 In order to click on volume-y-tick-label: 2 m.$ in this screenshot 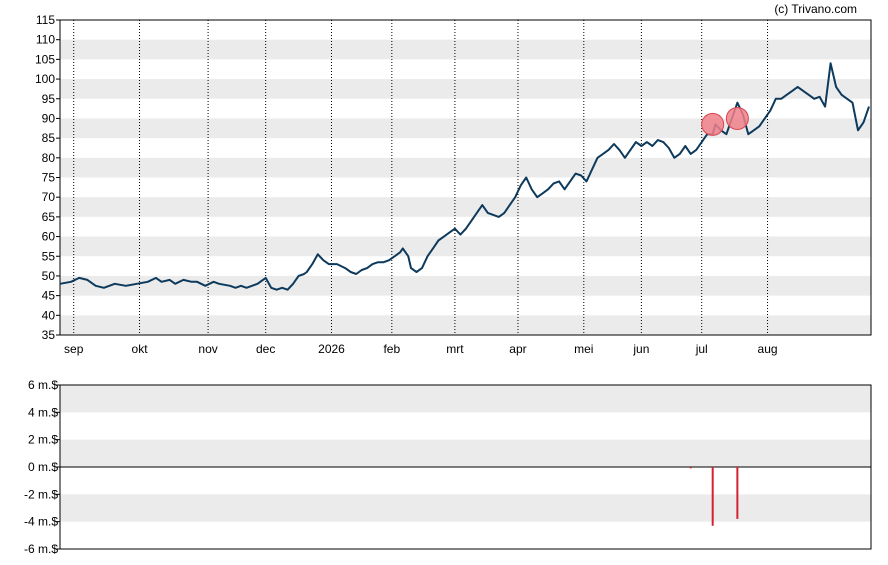, I will do `click(43, 440)`.